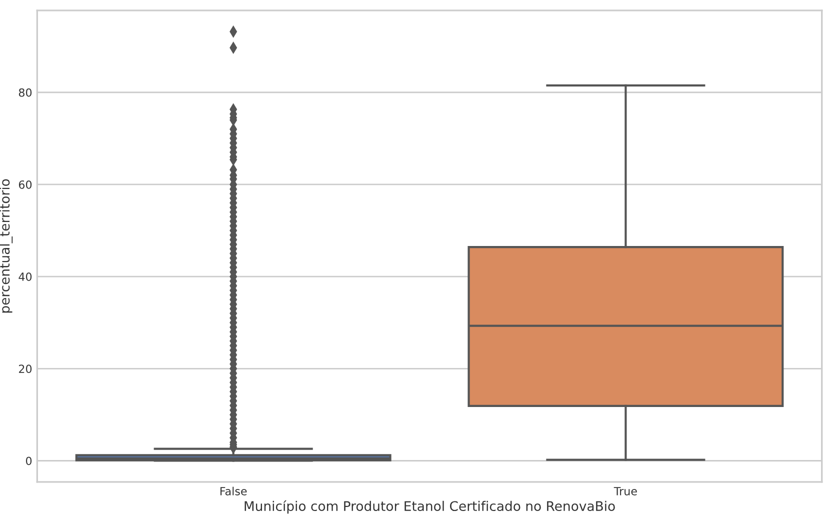  What do you see at coordinates (25, 184) in the screenshot?
I see `y-tick-label: 60` at bounding box center [25, 184].